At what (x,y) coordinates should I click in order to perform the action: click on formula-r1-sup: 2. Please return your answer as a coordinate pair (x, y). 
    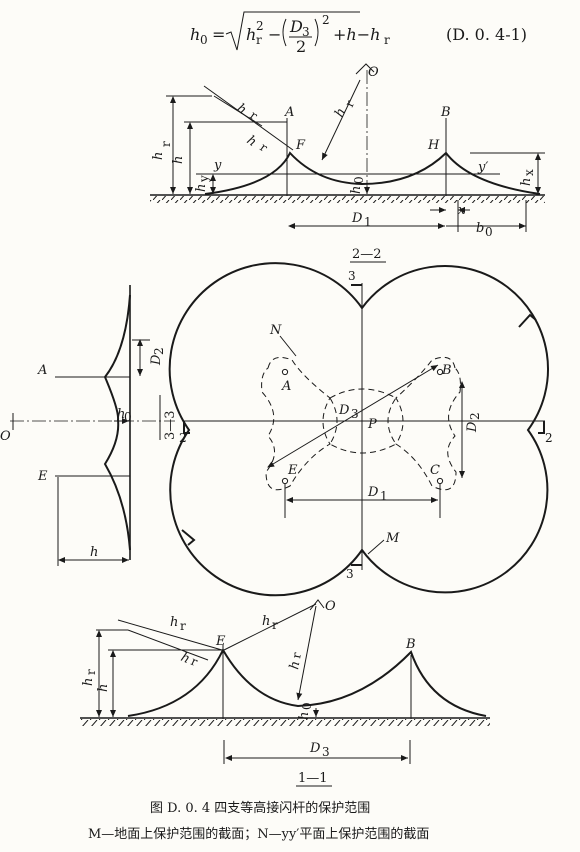
    Looking at the image, I should click on (260, 26).